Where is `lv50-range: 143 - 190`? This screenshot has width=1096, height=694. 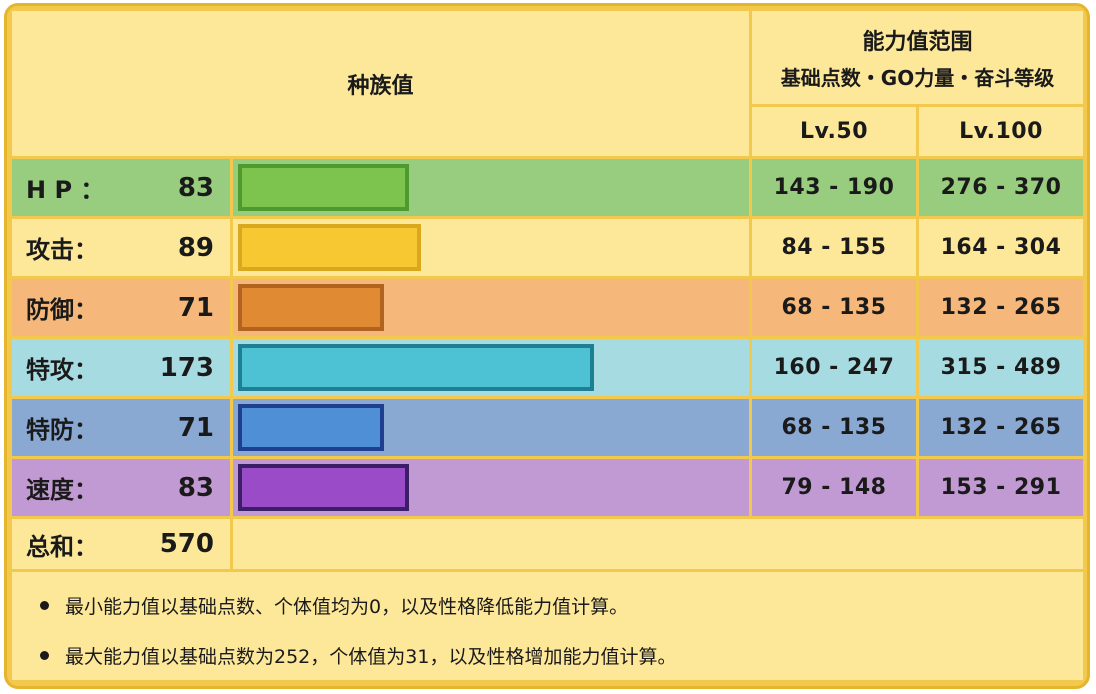 lv50-range: 143 - 190 is located at coordinates (834, 187).